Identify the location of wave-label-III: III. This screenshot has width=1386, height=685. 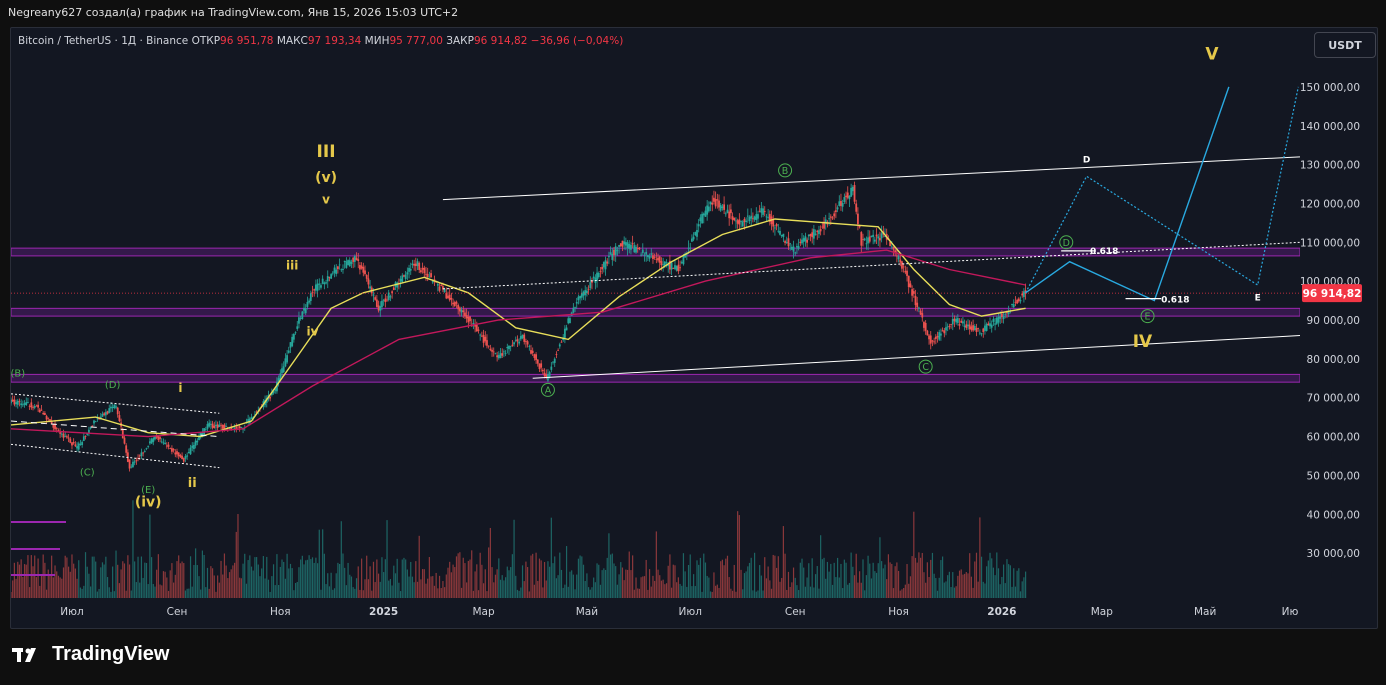
(326, 152).